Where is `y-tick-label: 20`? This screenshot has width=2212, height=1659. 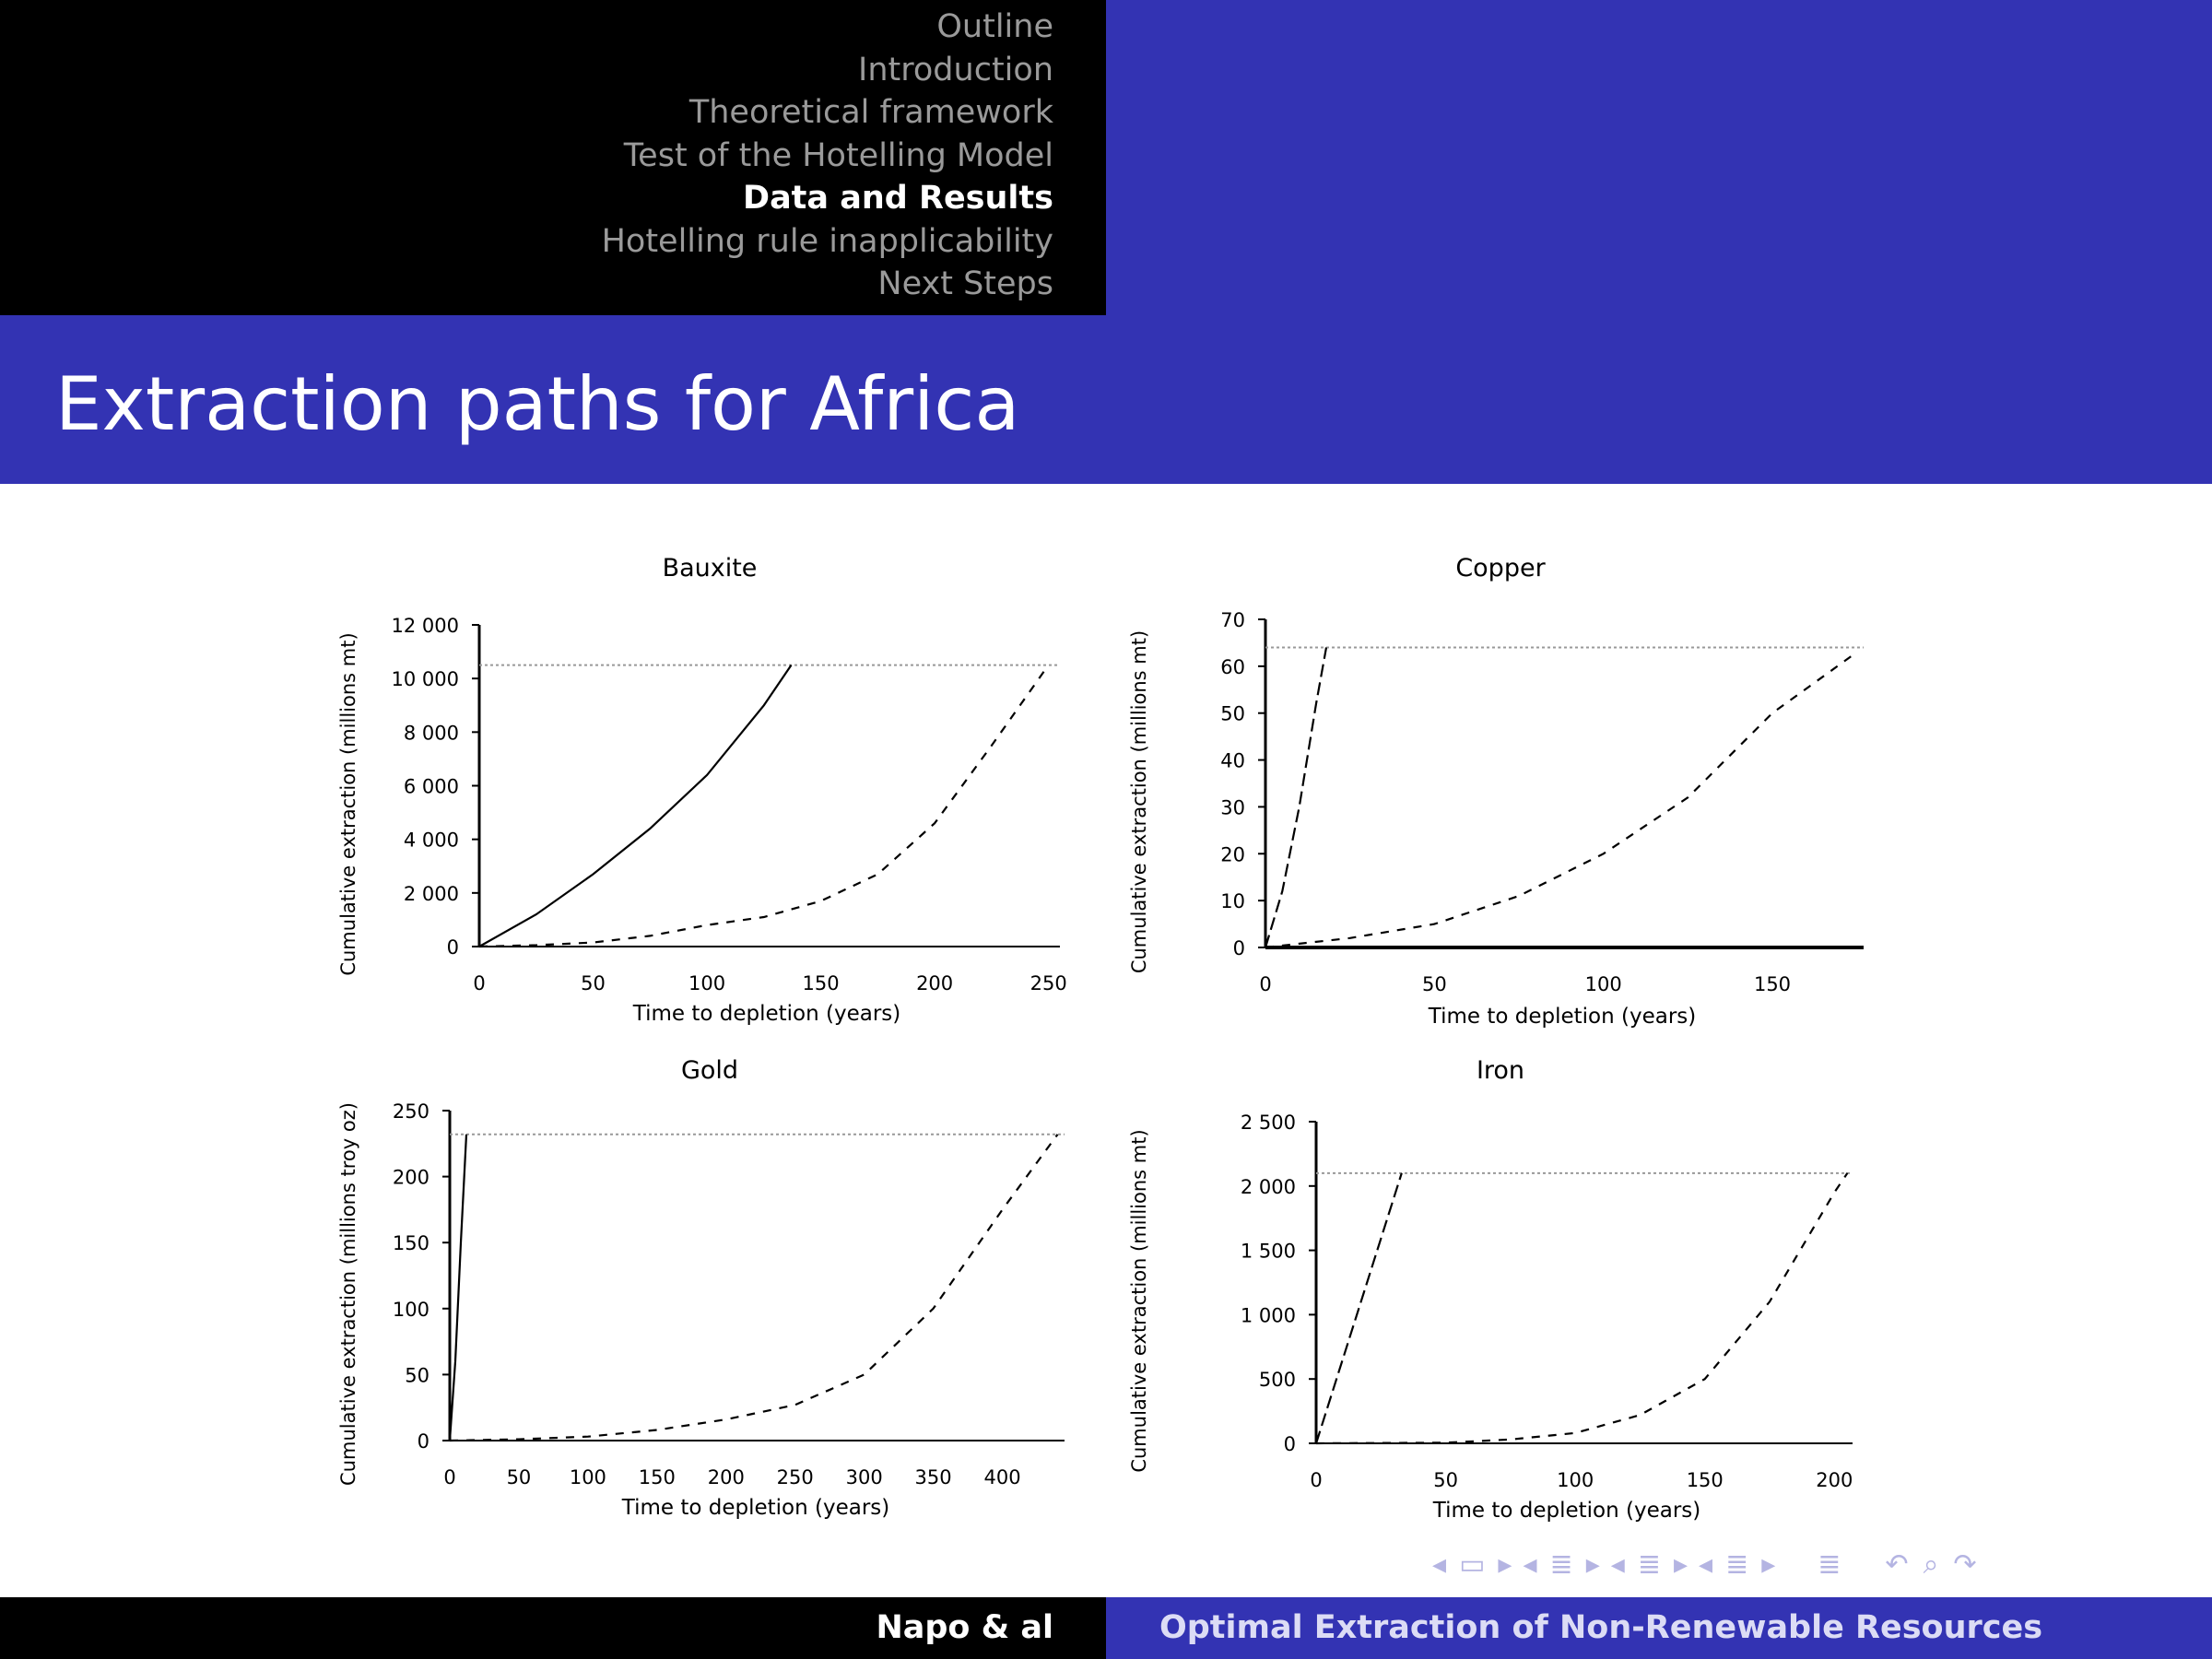 y-tick-label: 20 is located at coordinates (1232, 854).